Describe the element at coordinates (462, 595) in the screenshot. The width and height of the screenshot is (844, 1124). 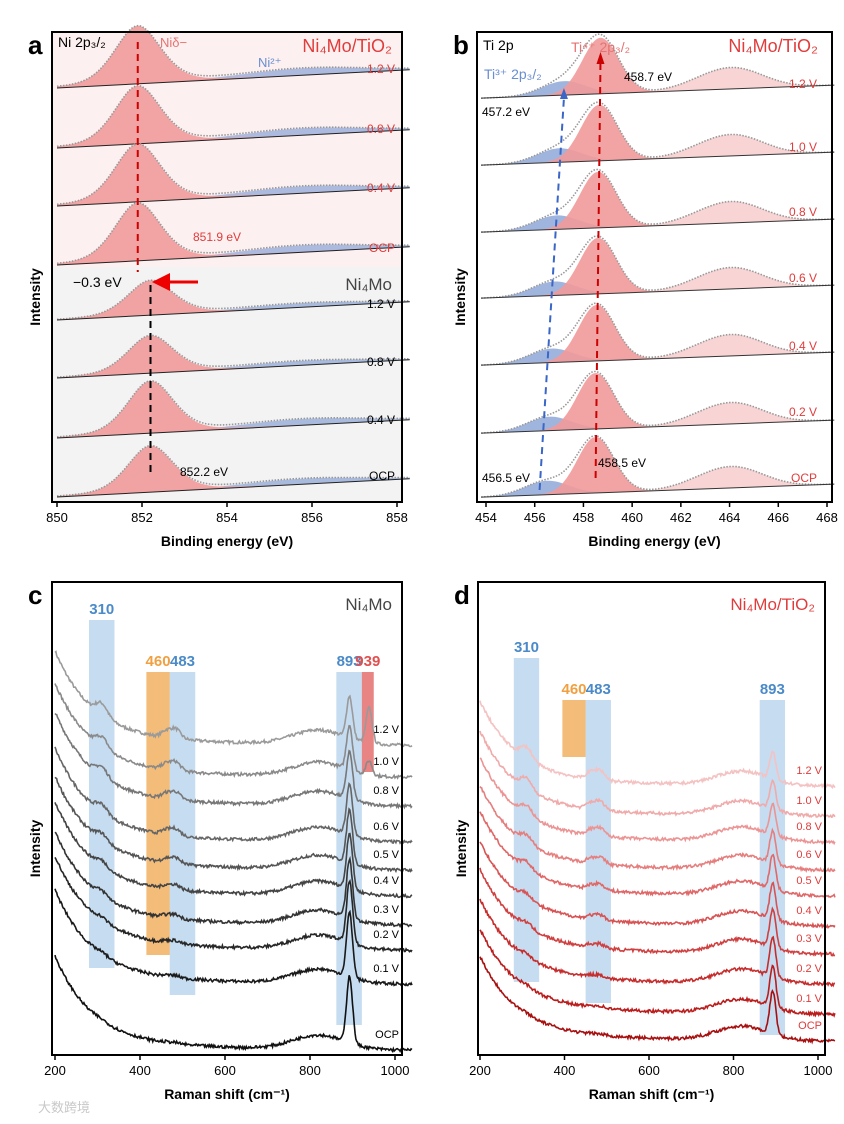
I see `panel-label: d` at that location.